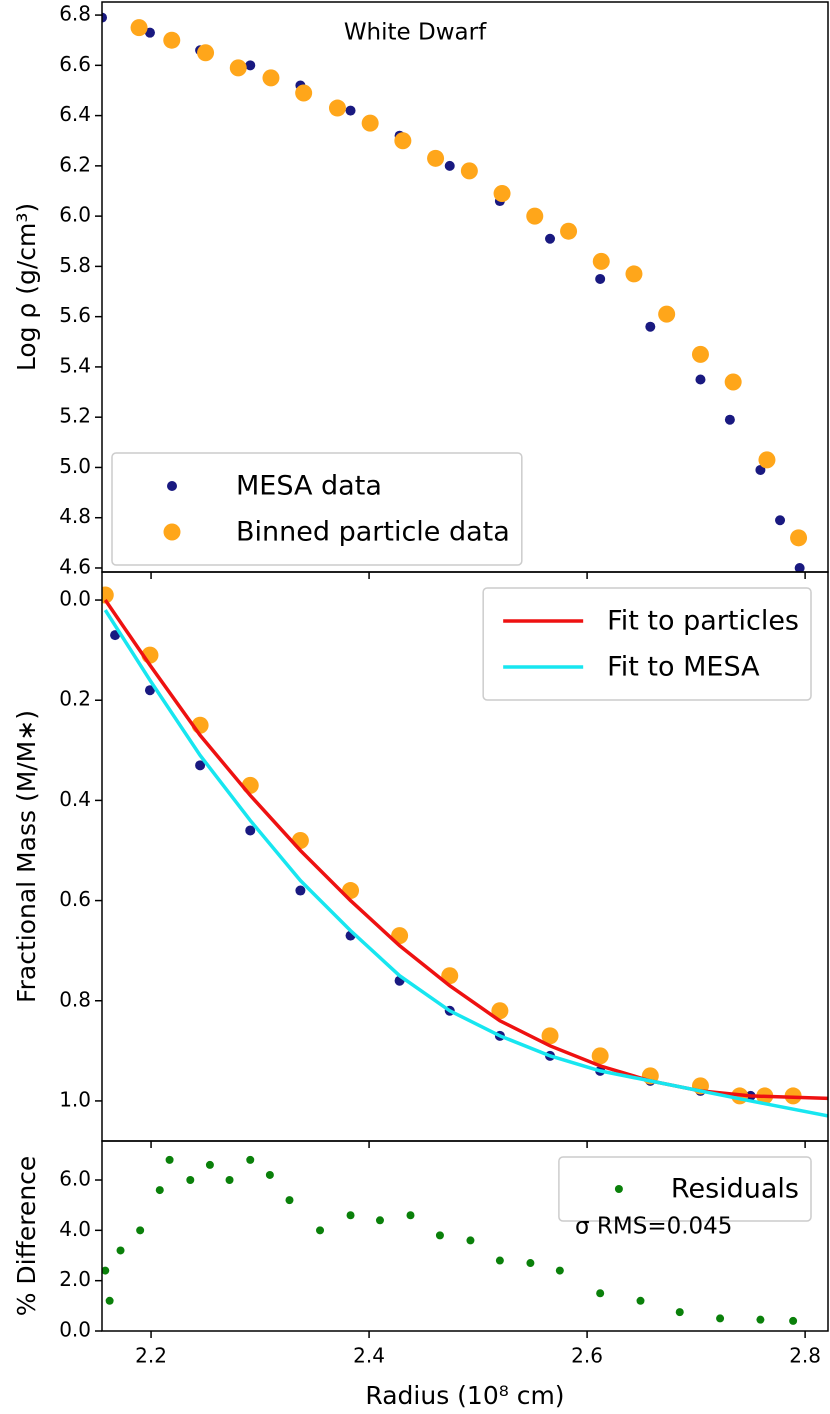 This screenshot has height=1414, width=830. What do you see at coordinates (309, 486) in the screenshot?
I see `legend-label: MESA data` at bounding box center [309, 486].